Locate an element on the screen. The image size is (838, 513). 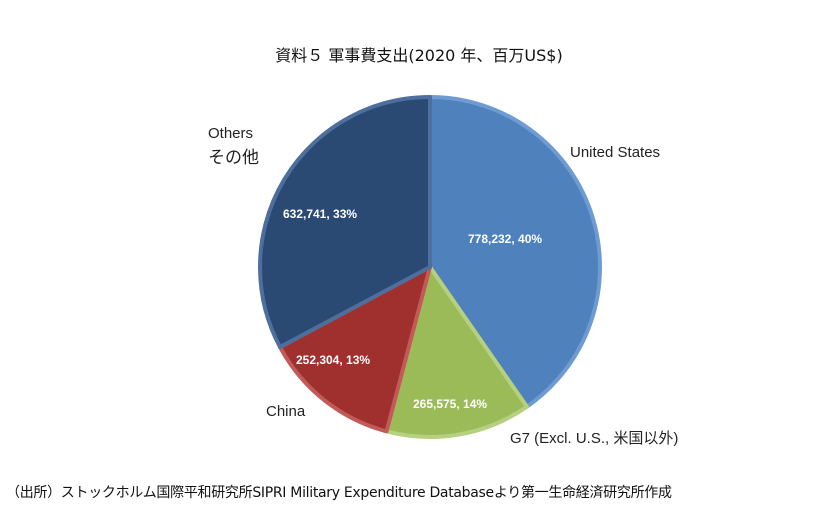
data-label: 632,741, 33% is located at coordinates (320, 214).